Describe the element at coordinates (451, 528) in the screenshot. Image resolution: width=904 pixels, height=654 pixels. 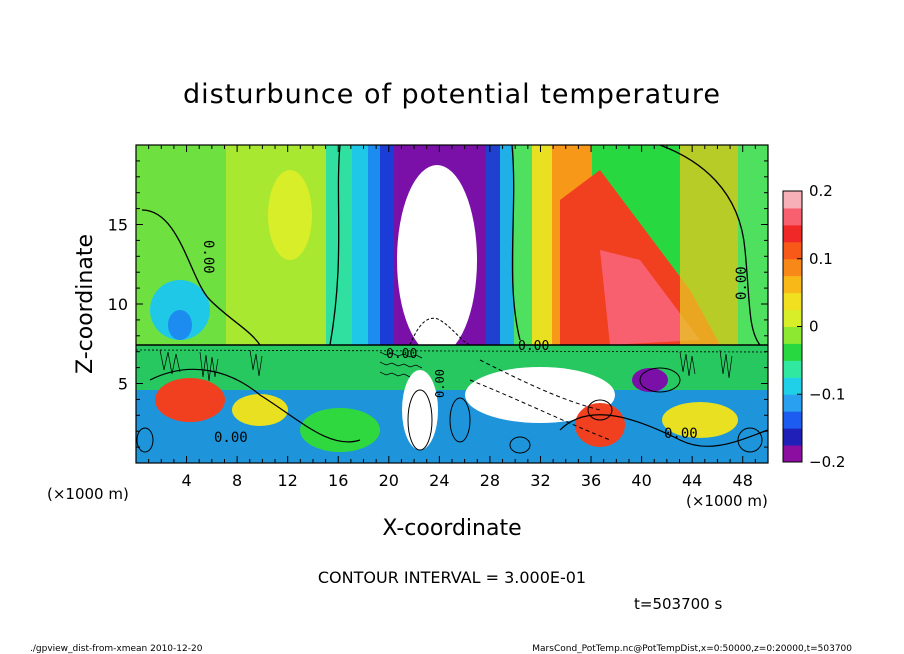
I see `x-axis-label: X-coordinate` at that location.